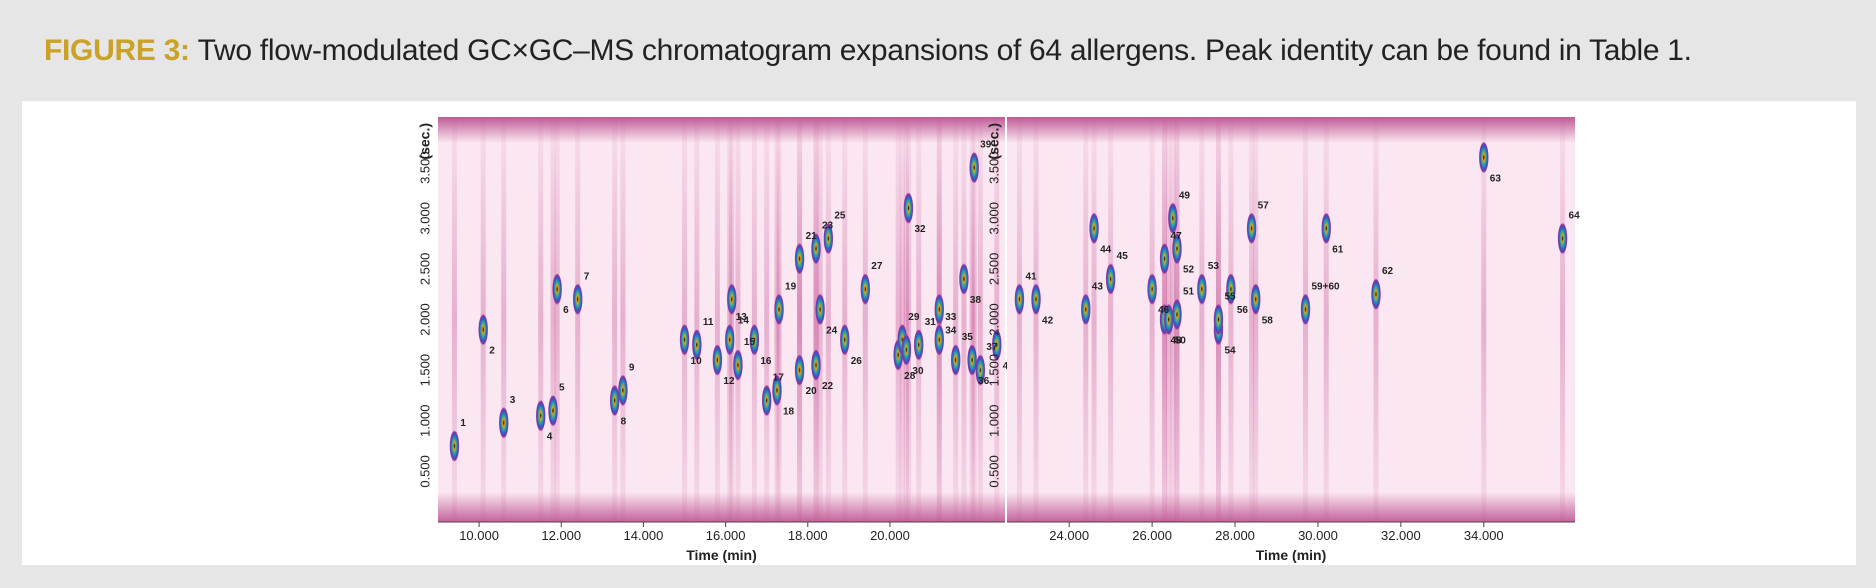 The height and width of the screenshot is (588, 1876). I want to click on peak-label: 37, so click(992, 347).